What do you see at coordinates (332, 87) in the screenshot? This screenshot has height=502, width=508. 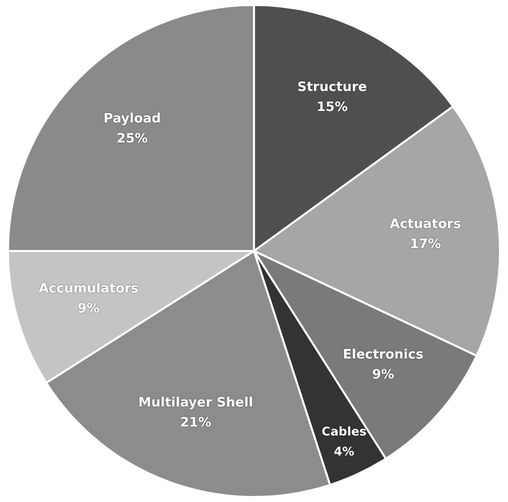 I see `slice-label: Structure` at bounding box center [332, 87].